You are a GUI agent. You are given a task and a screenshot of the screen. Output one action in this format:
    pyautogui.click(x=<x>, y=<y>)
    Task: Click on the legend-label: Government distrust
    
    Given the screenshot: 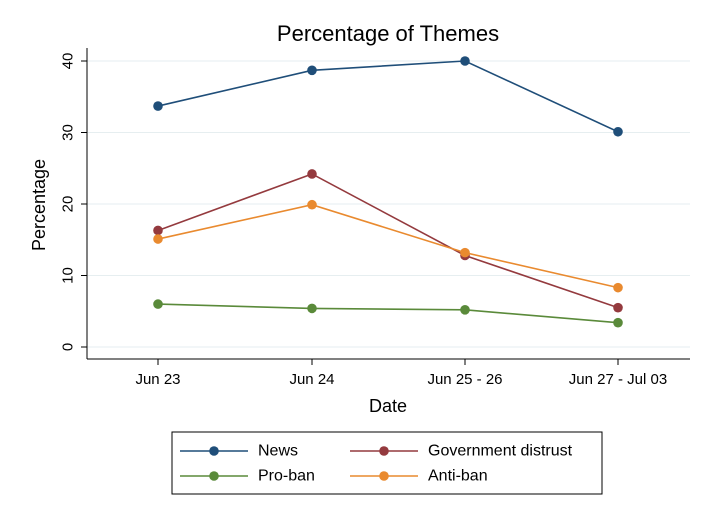 What is the action you would take?
    pyautogui.click(x=500, y=451)
    